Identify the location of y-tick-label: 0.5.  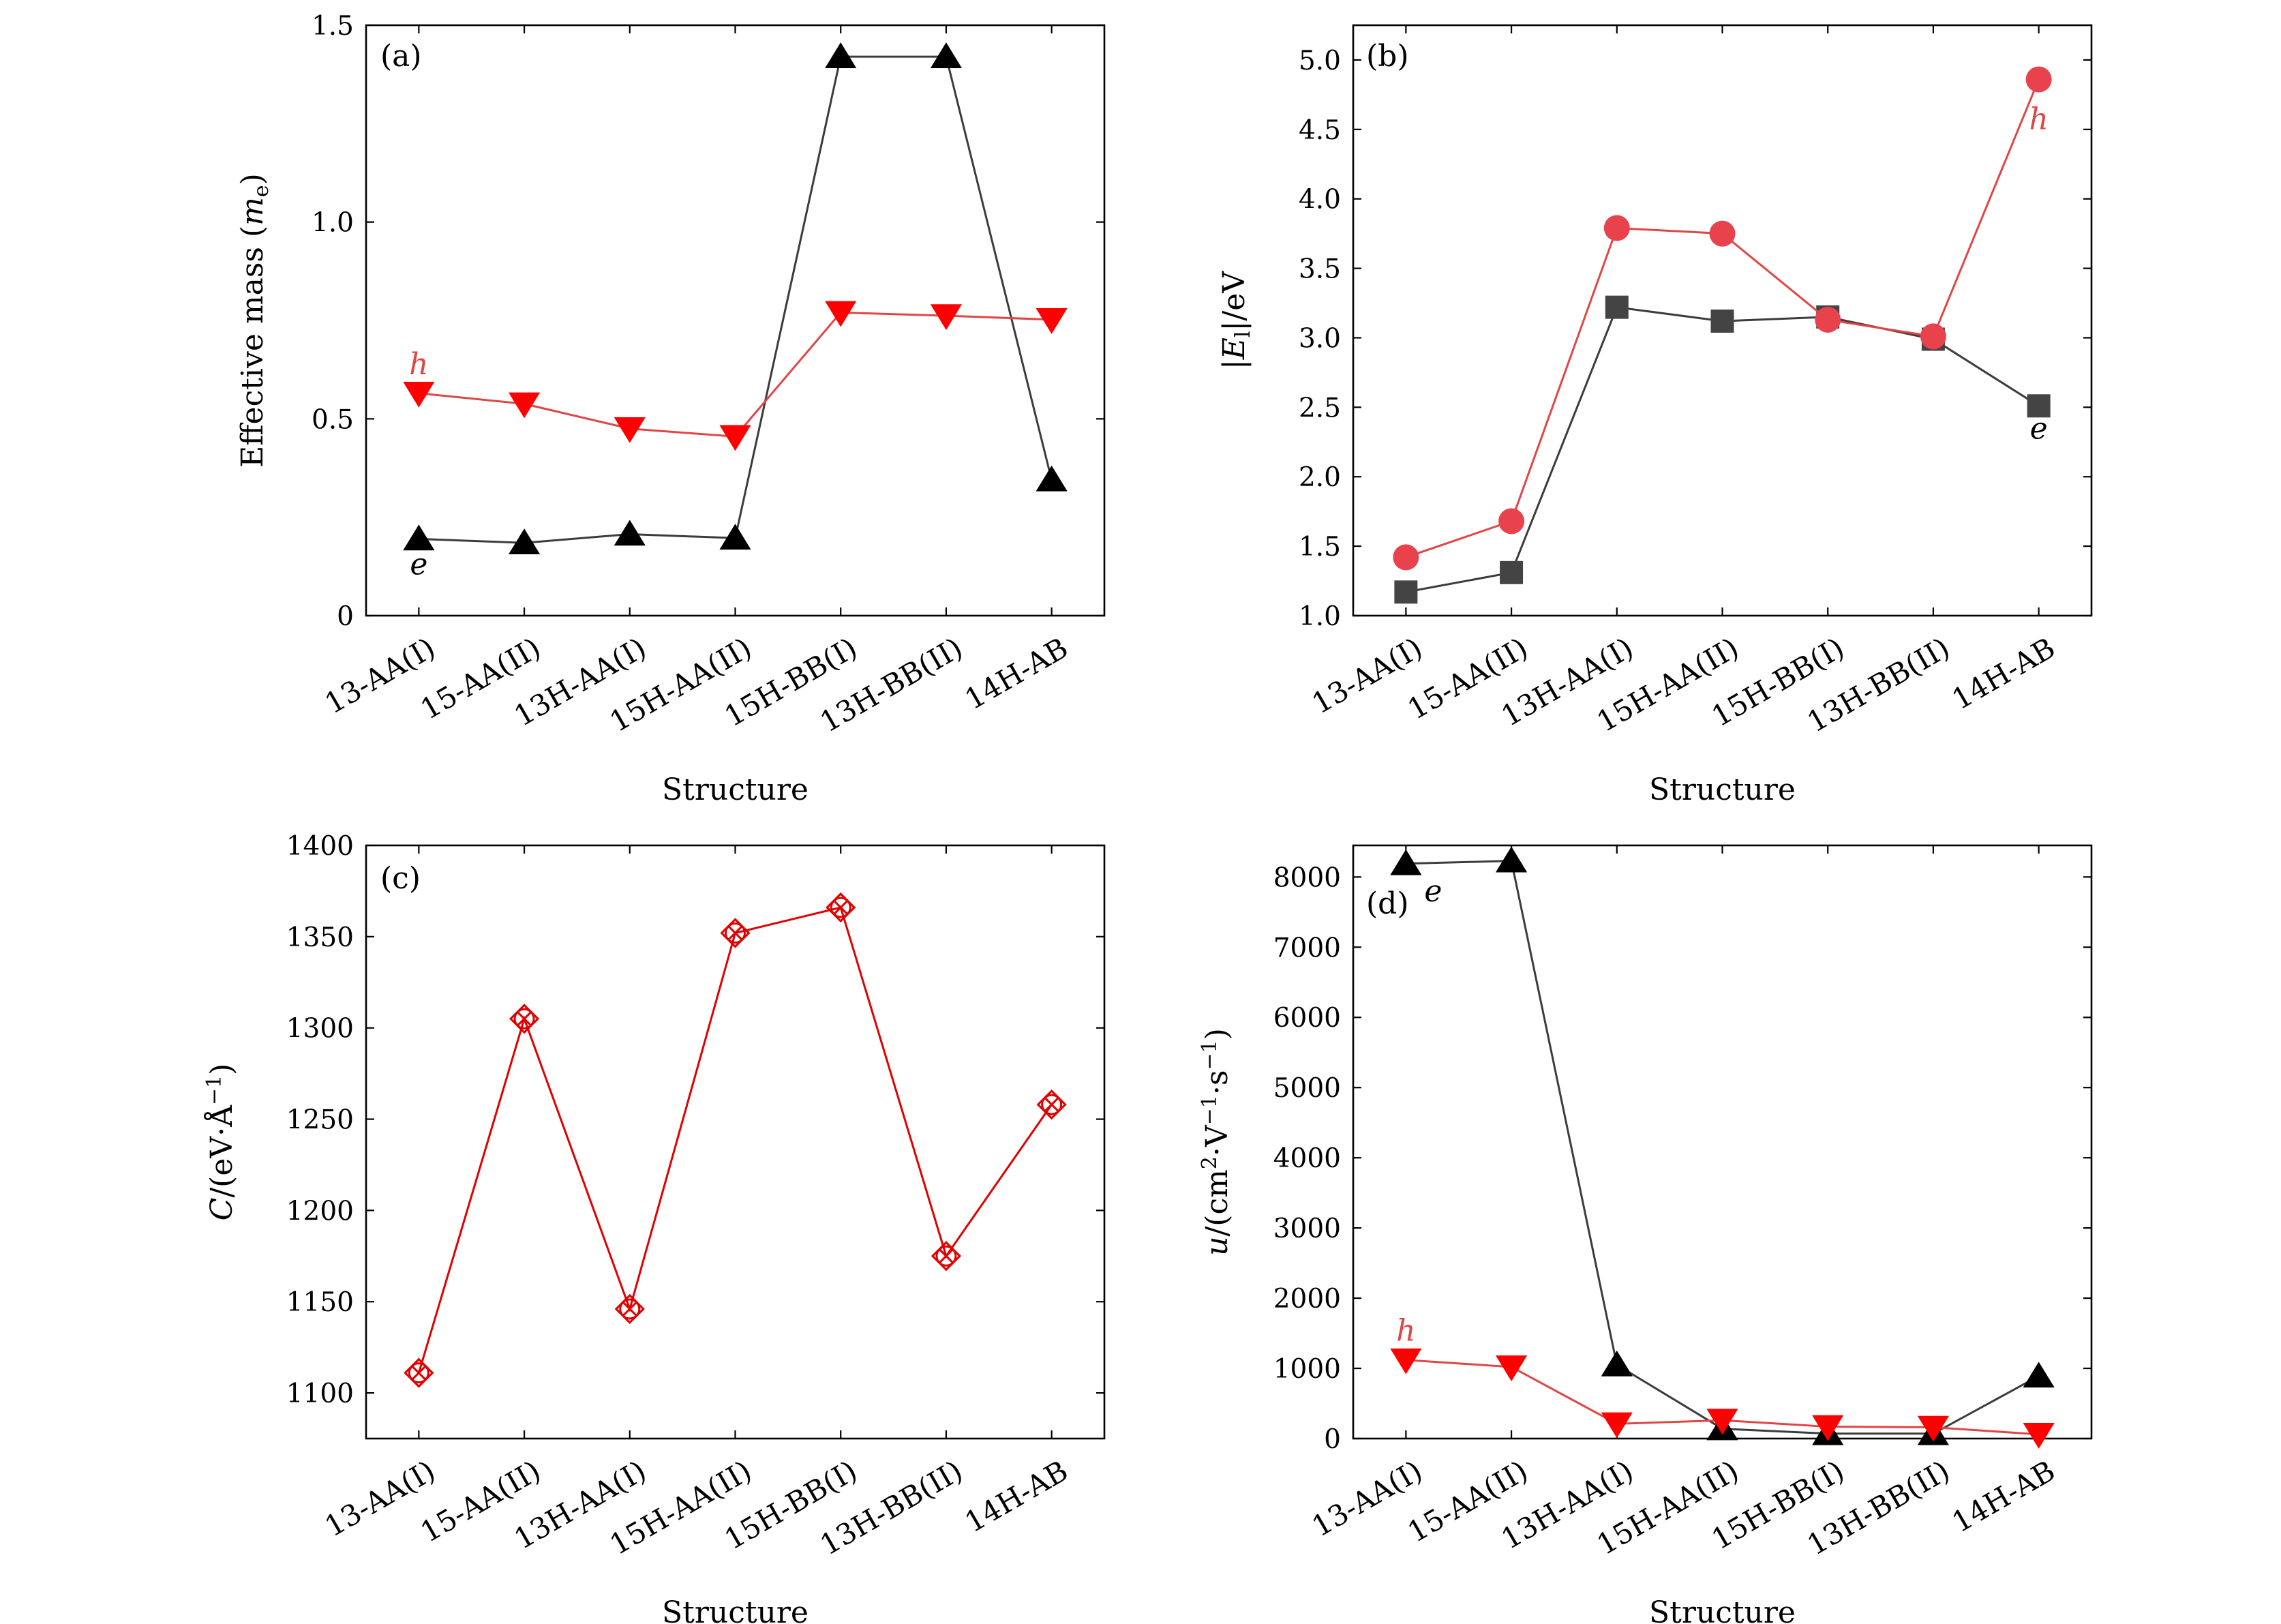
(333, 419).